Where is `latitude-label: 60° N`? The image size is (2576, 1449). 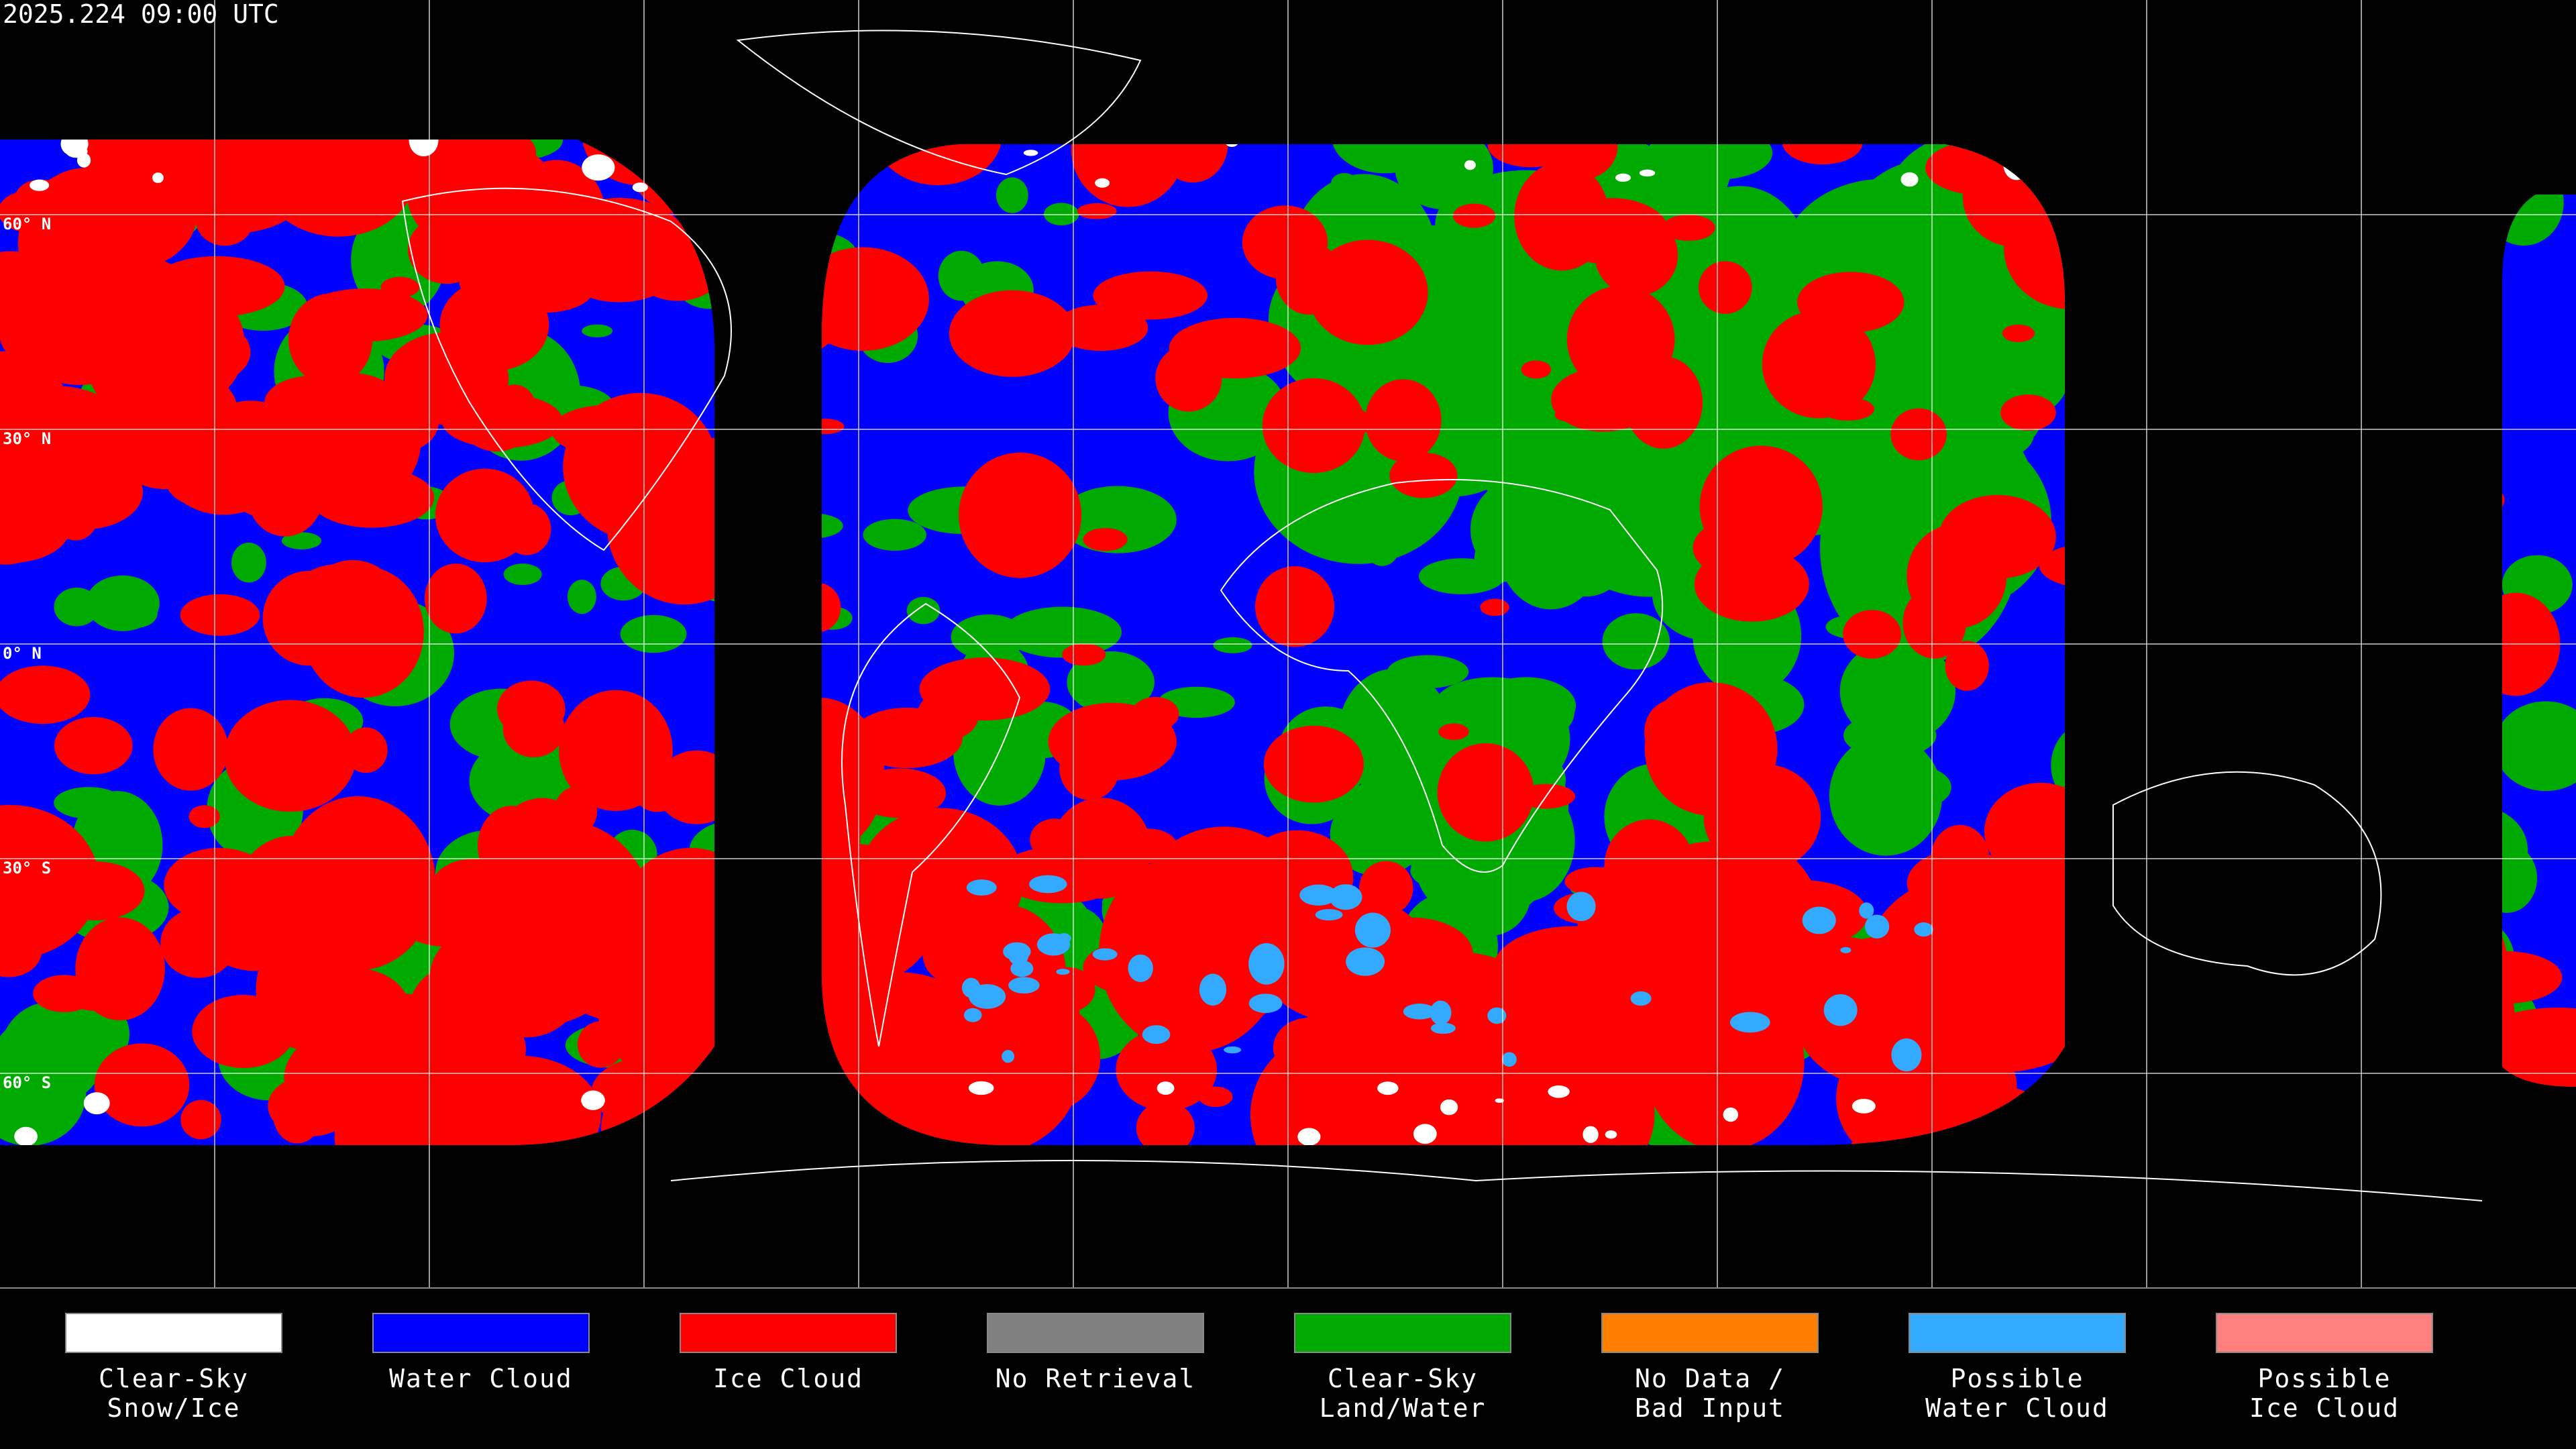
latitude-label: 60° N is located at coordinates (27, 224).